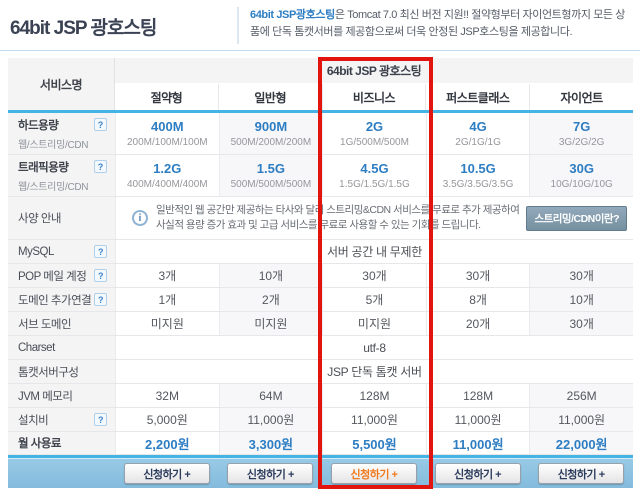 This screenshot has width=640, height=490. What do you see at coordinates (61, 218) in the screenshot?
I see `row-label: 사양 안내` at bounding box center [61, 218].